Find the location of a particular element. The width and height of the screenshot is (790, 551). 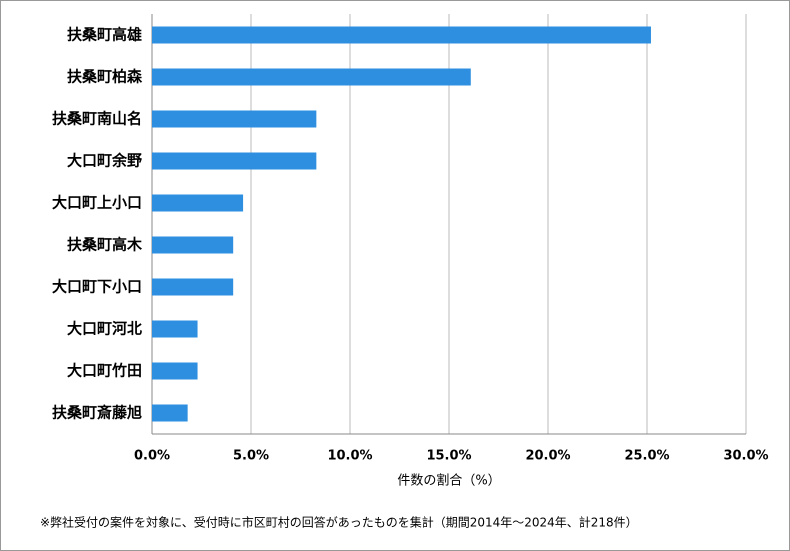

y-tick-label: 扶桑町柏森 is located at coordinates (105, 77).